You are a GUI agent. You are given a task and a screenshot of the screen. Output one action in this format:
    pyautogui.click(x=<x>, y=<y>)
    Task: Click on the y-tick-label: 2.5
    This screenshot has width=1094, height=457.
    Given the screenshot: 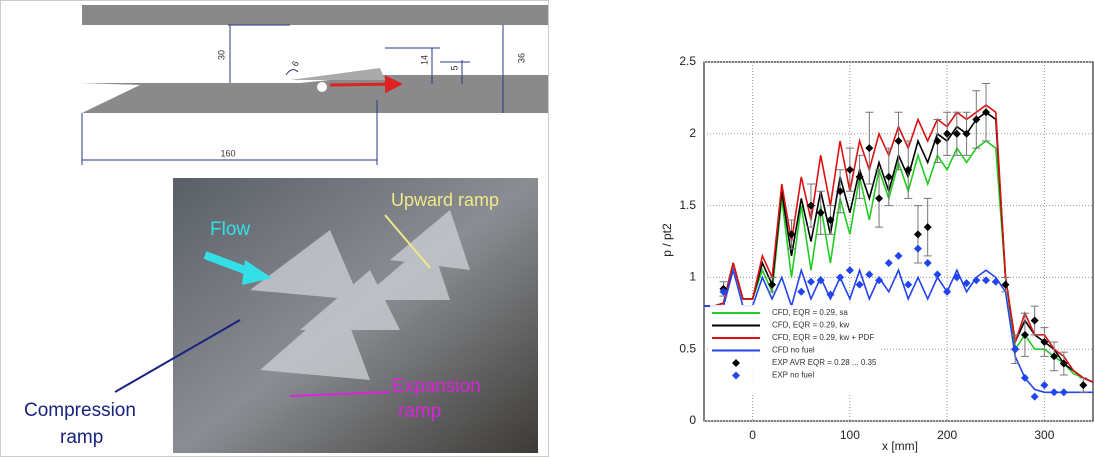 What is the action you would take?
    pyautogui.click(x=687, y=61)
    